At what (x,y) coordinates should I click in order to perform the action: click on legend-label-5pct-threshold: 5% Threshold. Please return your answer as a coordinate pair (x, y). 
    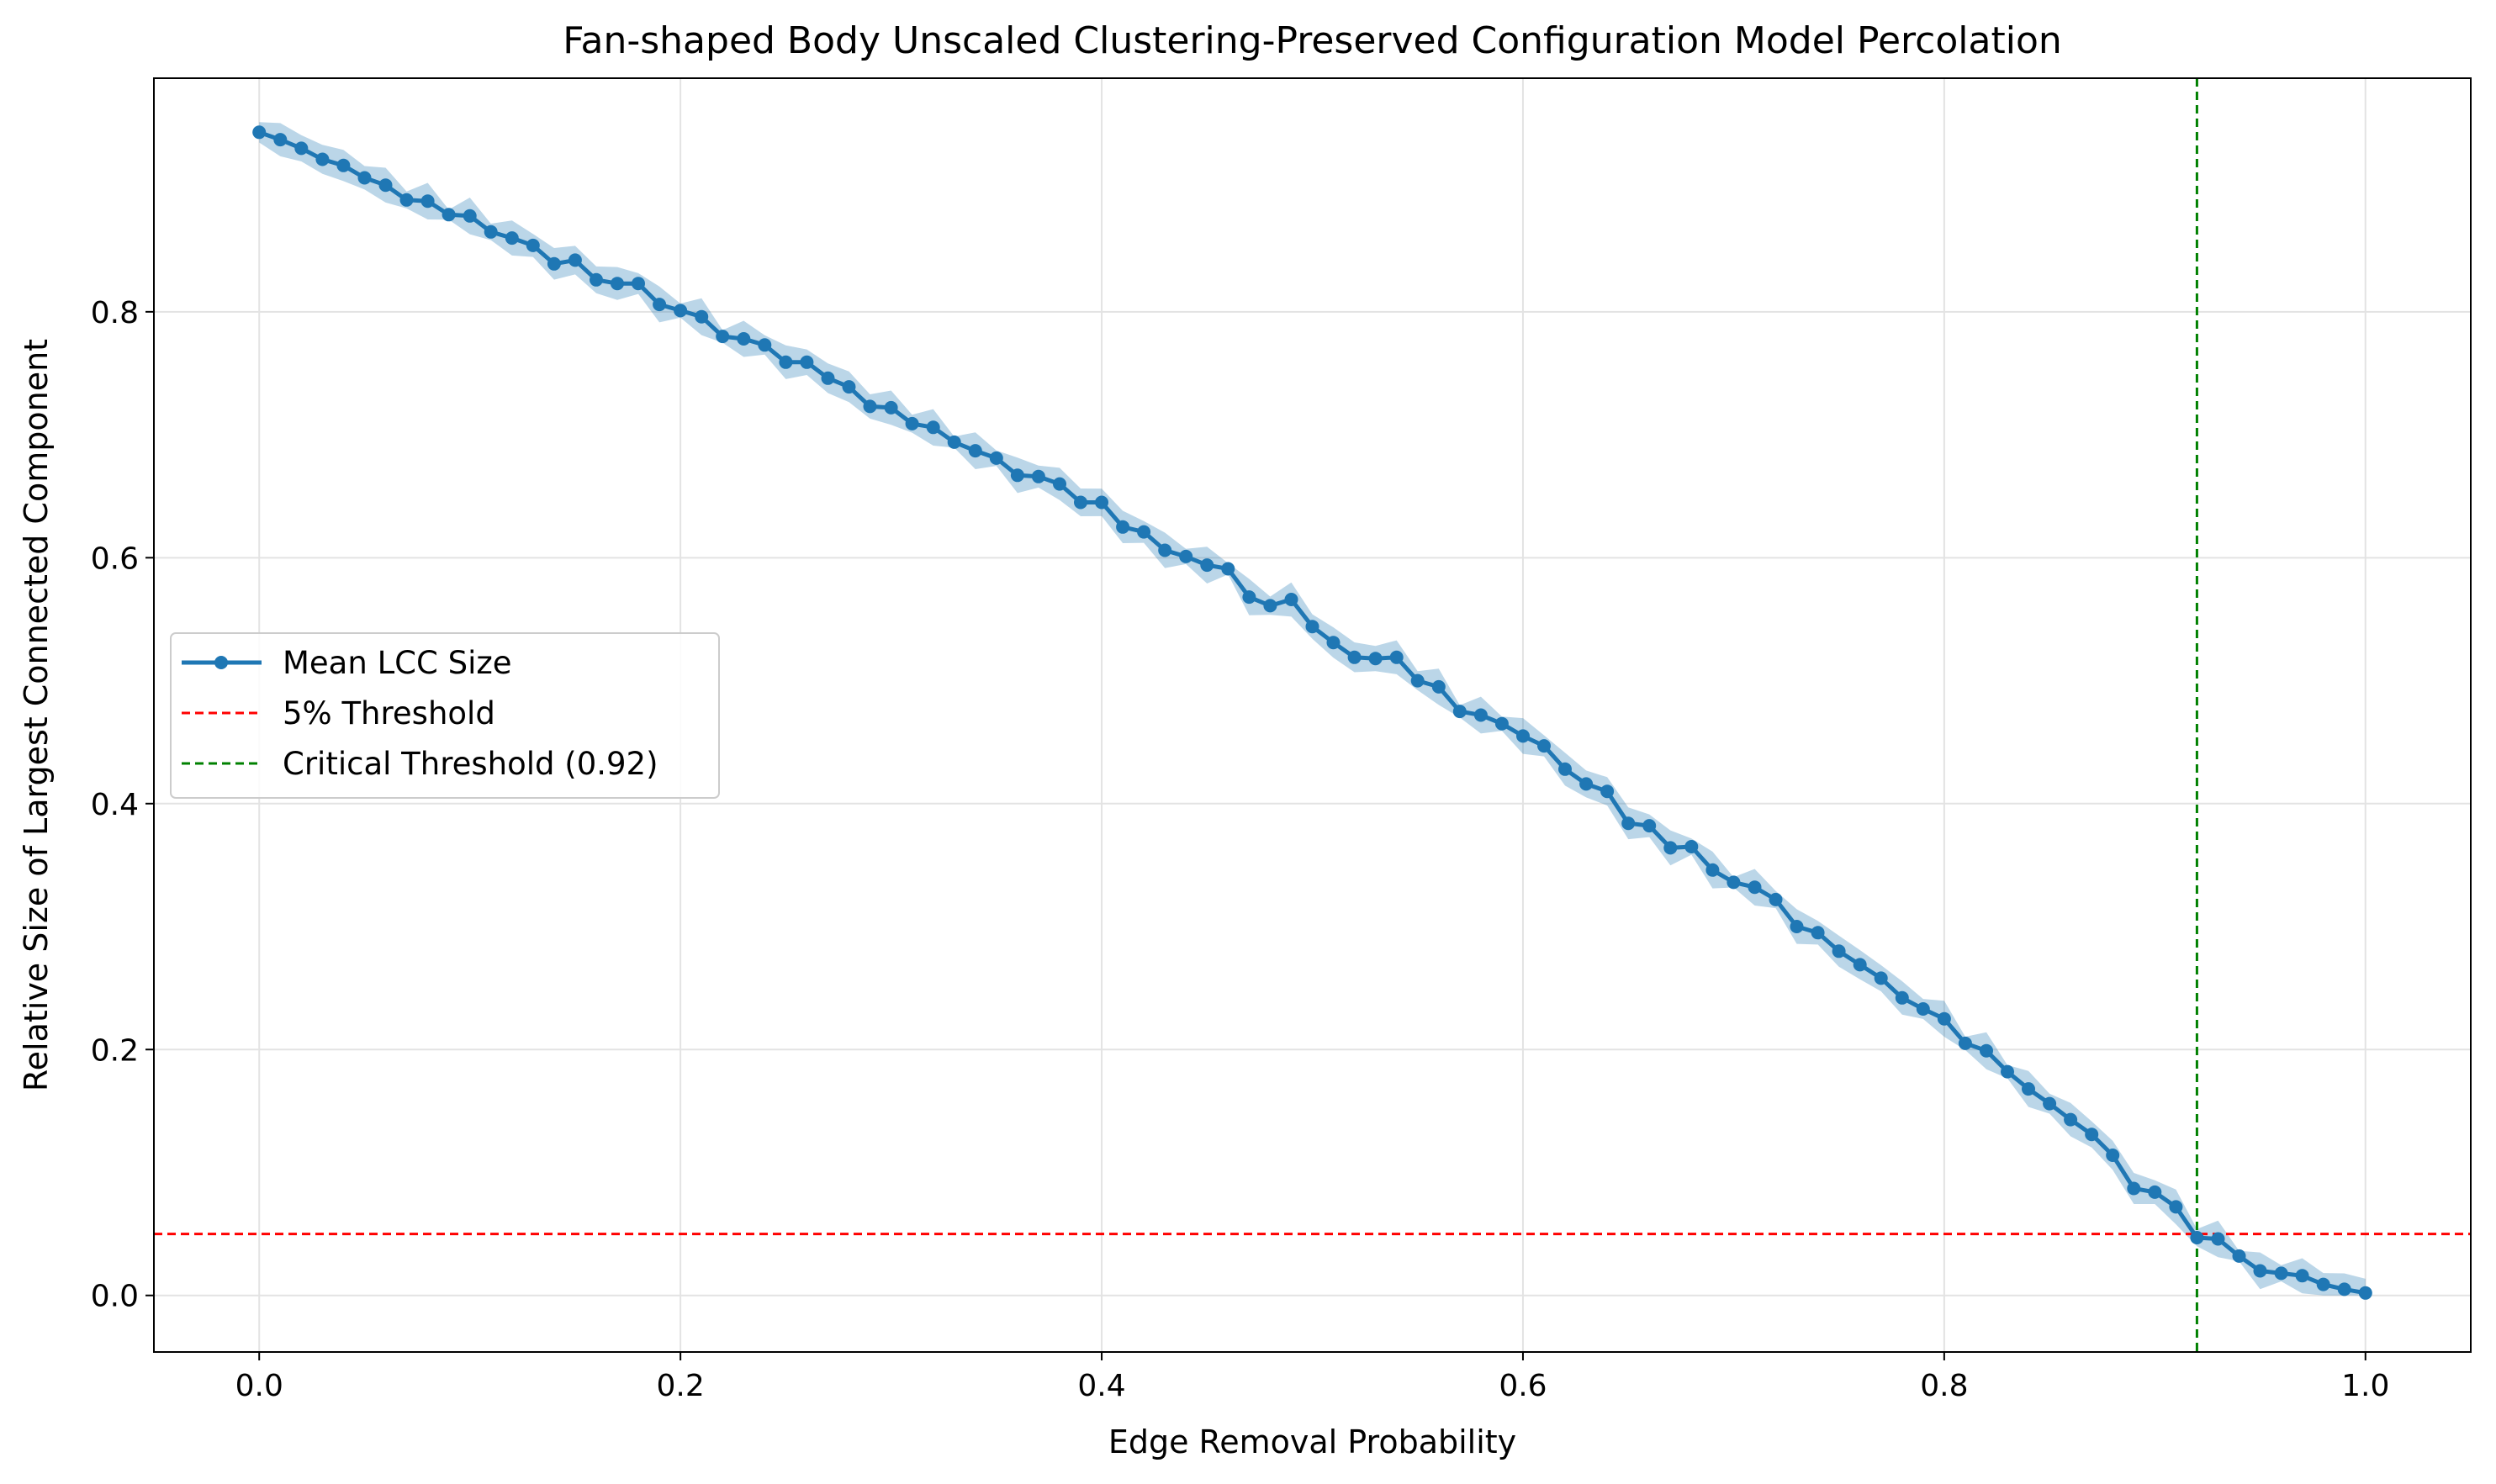
    Looking at the image, I should click on (389, 713).